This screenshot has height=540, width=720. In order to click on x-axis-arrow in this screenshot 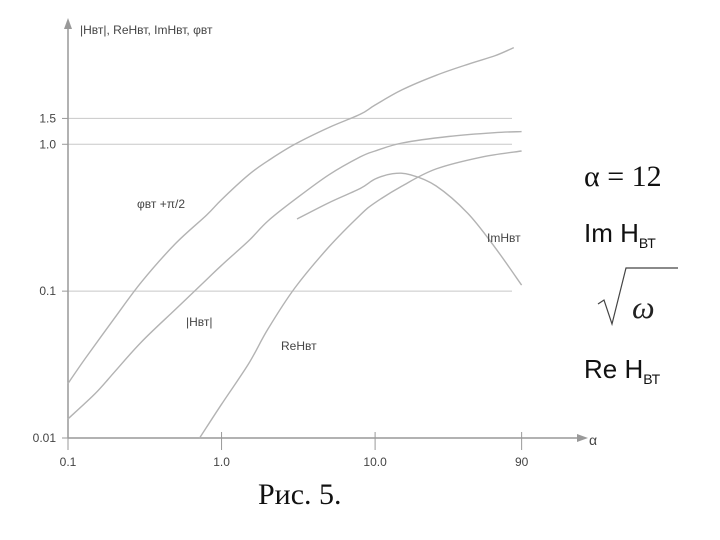, I will do `click(582, 438)`.